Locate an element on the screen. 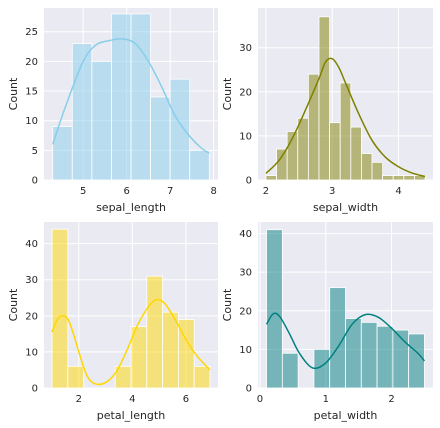 The width and height of the screenshot is (440, 428). x-tick-label: 8 is located at coordinates (213, 191).